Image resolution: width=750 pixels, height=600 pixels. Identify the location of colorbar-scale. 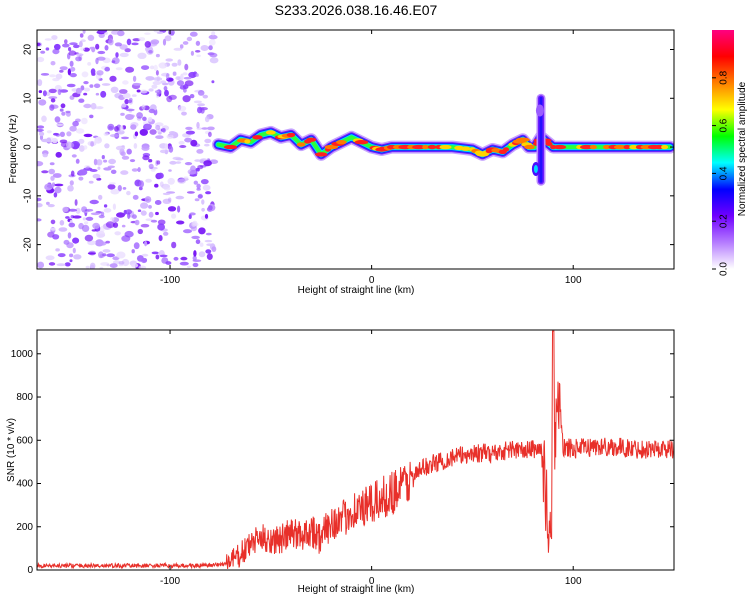
(723, 149).